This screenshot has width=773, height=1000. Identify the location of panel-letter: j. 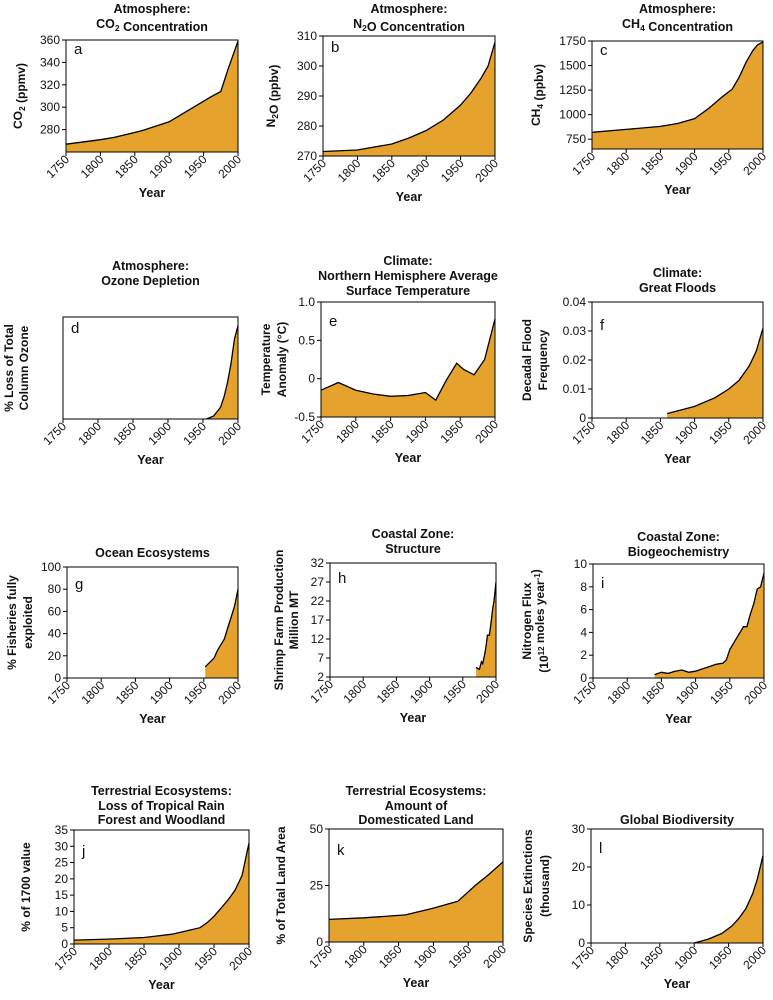
(83, 851).